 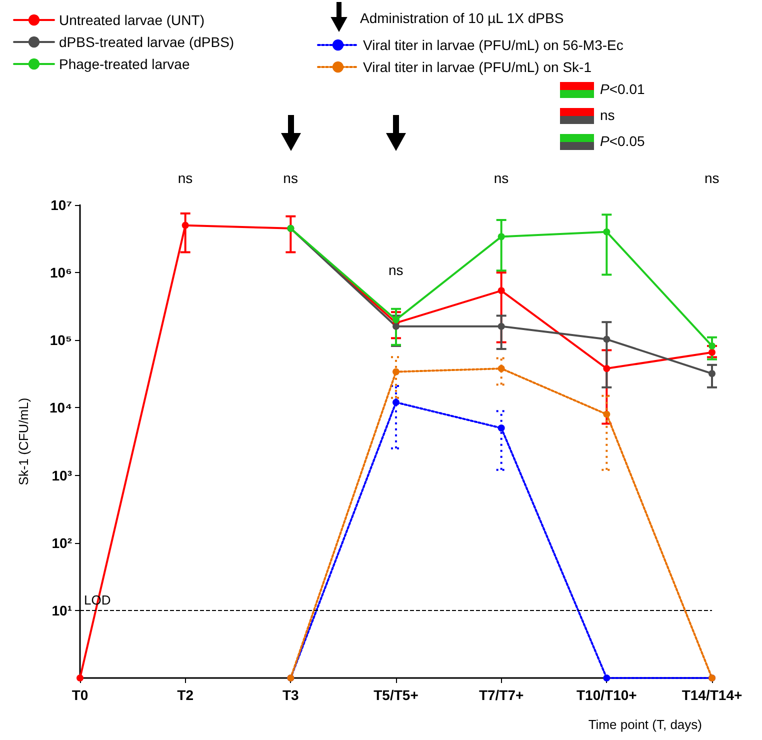 I want to click on y-tick-label: 10⁷, so click(x=61, y=205).